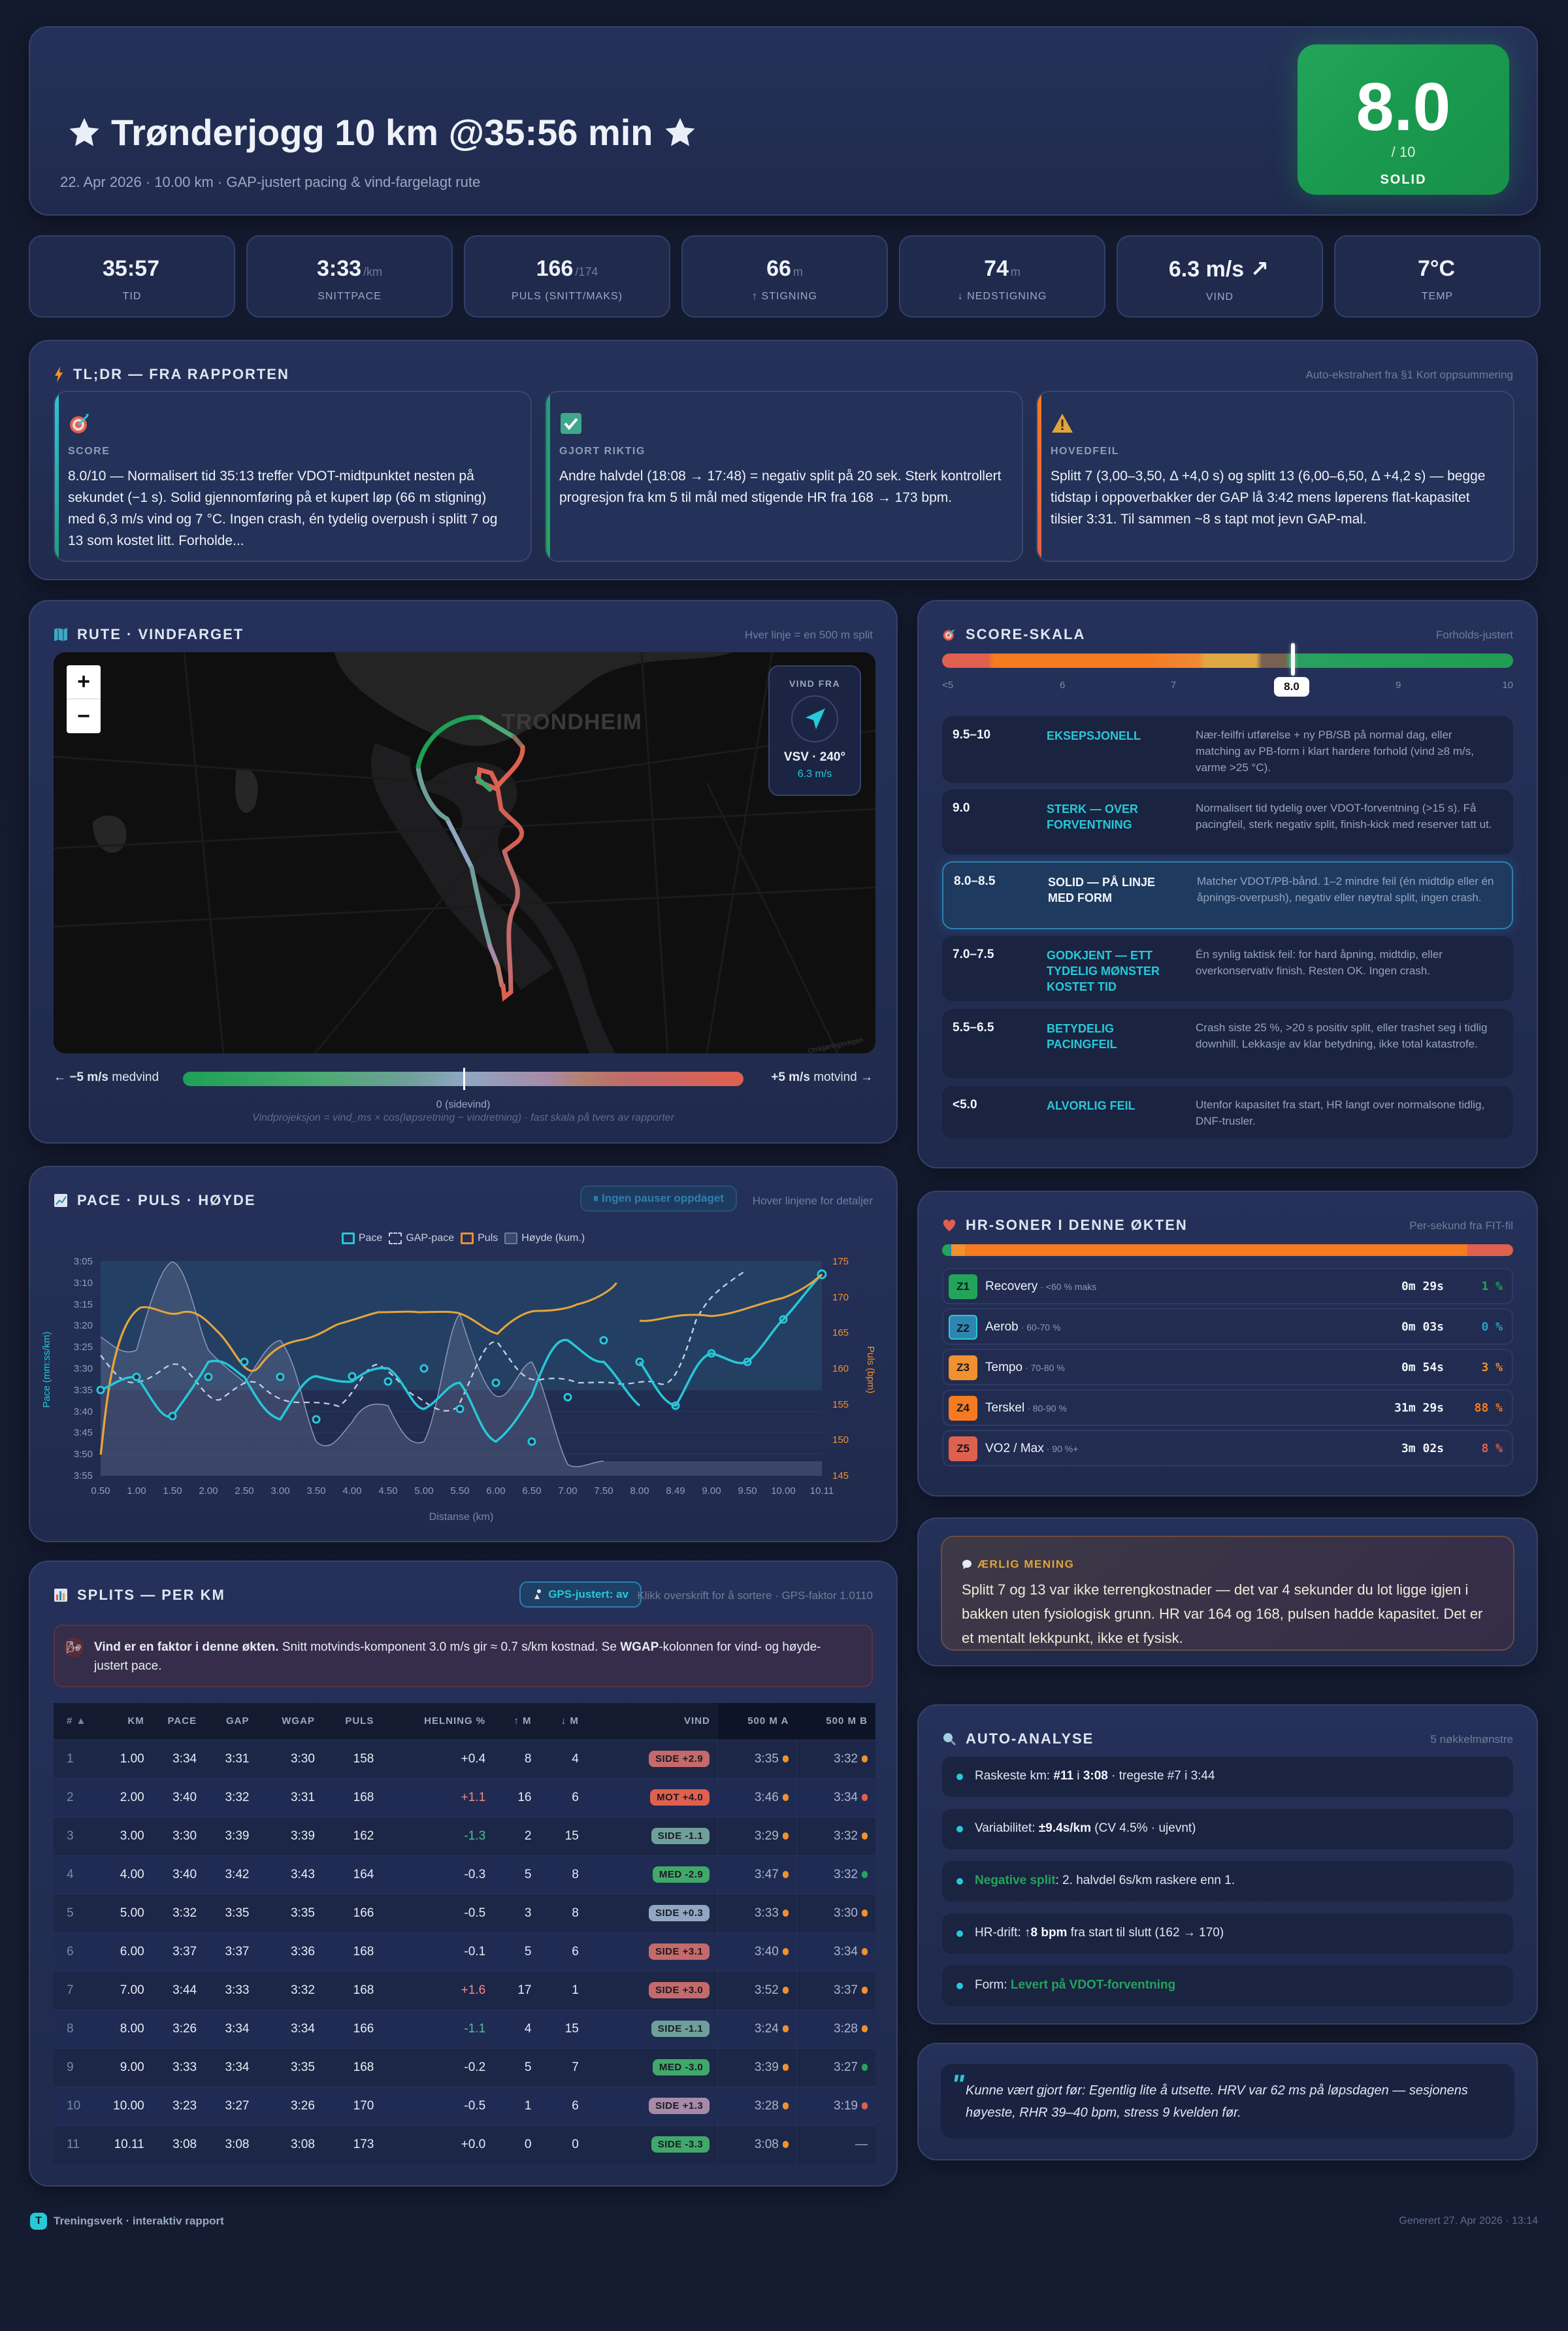 The height and width of the screenshot is (2331, 1568). I want to click on split-pace: 3:37, so click(178, 1951).